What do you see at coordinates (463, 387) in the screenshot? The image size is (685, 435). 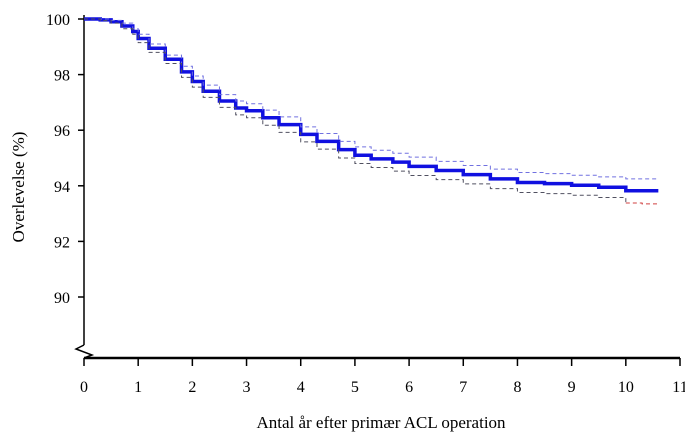 I see `x-tick-label: 7` at bounding box center [463, 387].